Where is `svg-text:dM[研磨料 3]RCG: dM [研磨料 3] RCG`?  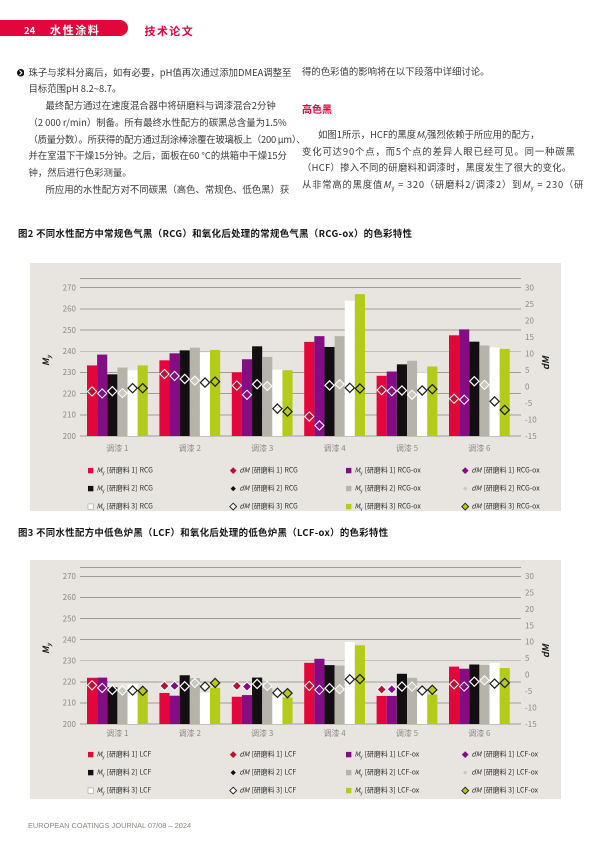
svg-text:dM[研磨料 3]RCG: dM [研磨料 3] RCG is located at coordinates (269, 506).